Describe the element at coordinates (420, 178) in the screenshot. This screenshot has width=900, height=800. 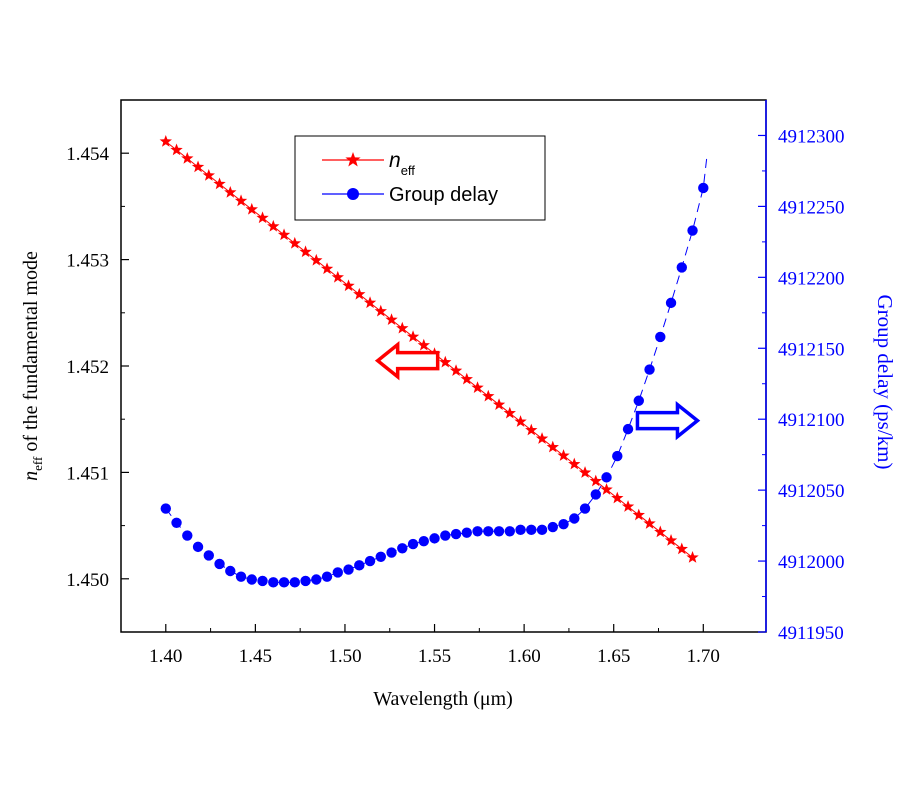
I see `legend-box` at that location.